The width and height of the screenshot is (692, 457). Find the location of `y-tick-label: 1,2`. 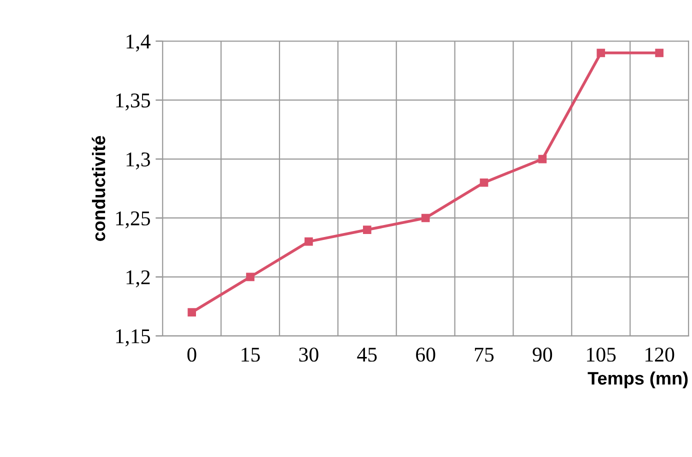

y-tick-label: 1,2 is located at coordinates (138, 279).